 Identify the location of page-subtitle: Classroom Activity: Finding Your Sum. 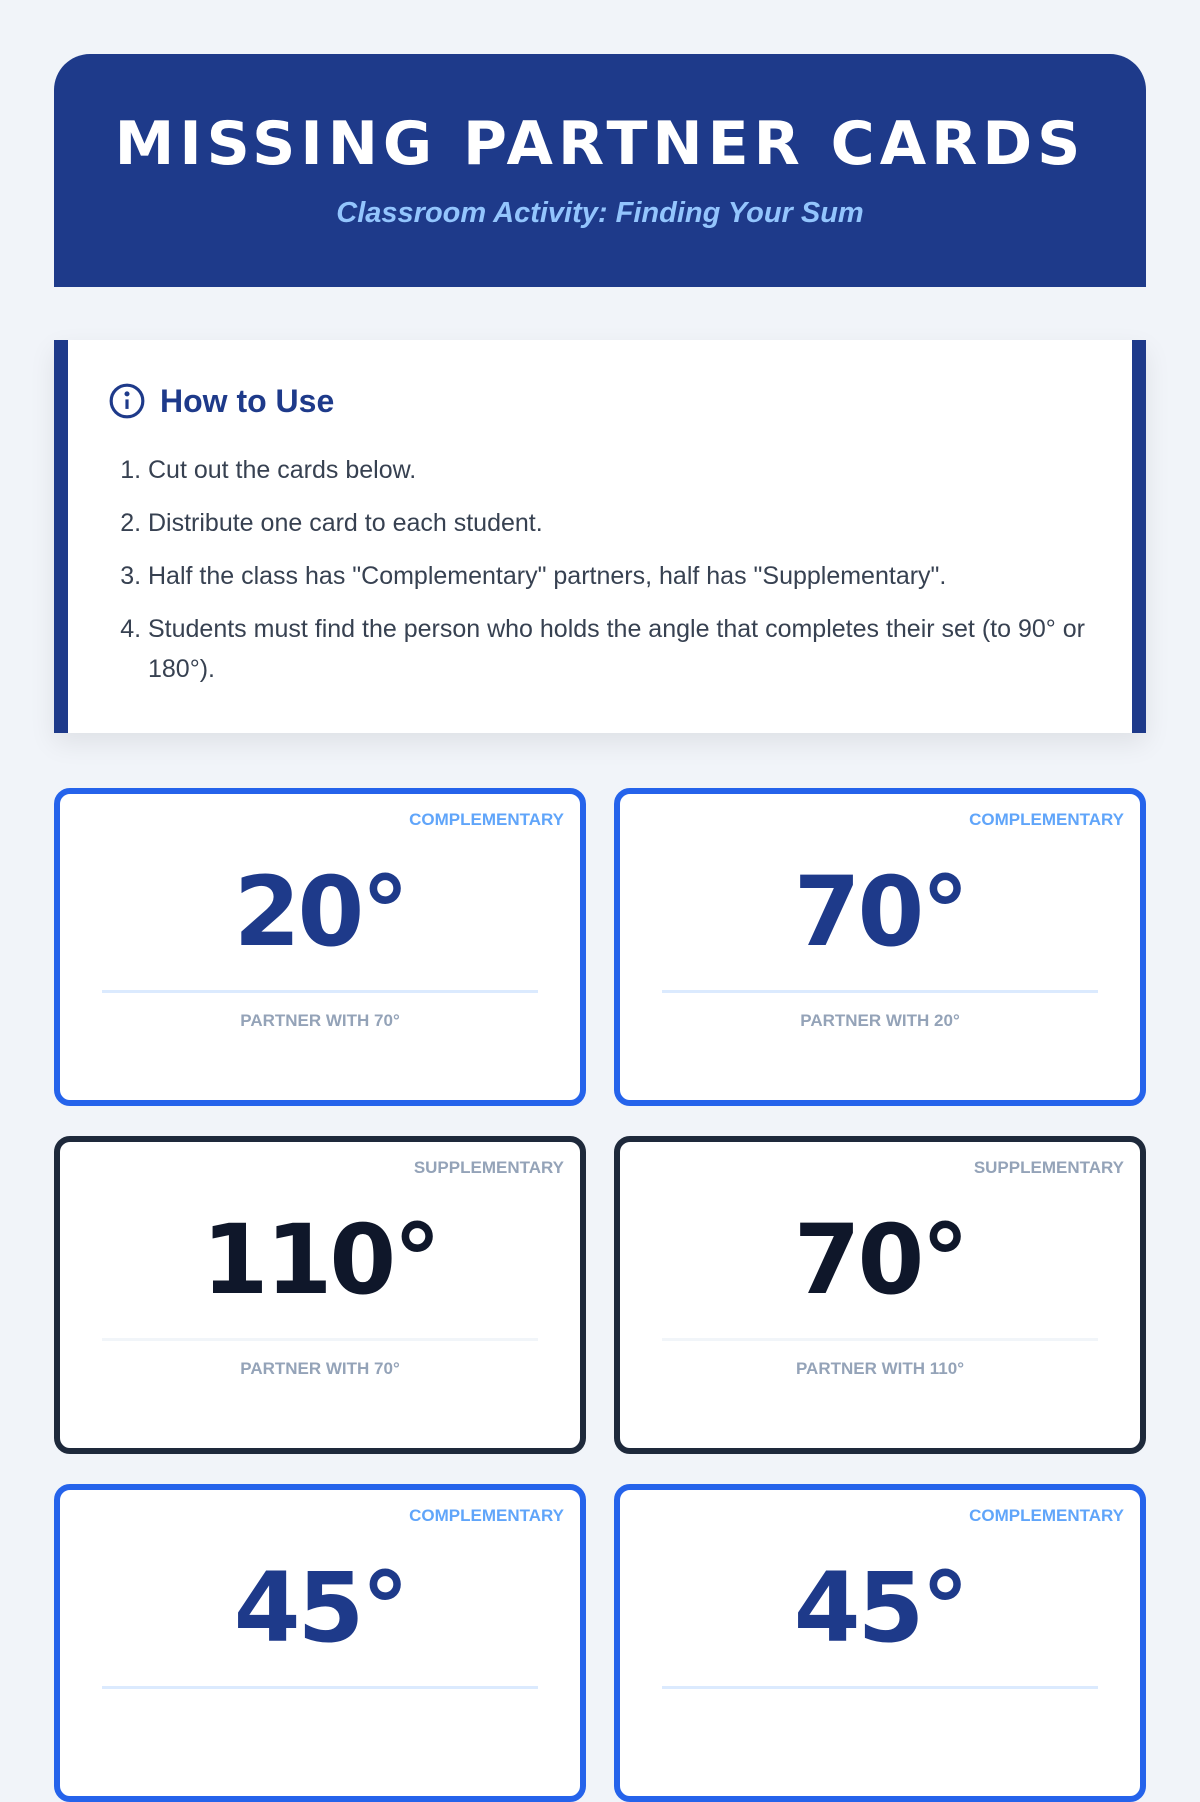
(600, 213).